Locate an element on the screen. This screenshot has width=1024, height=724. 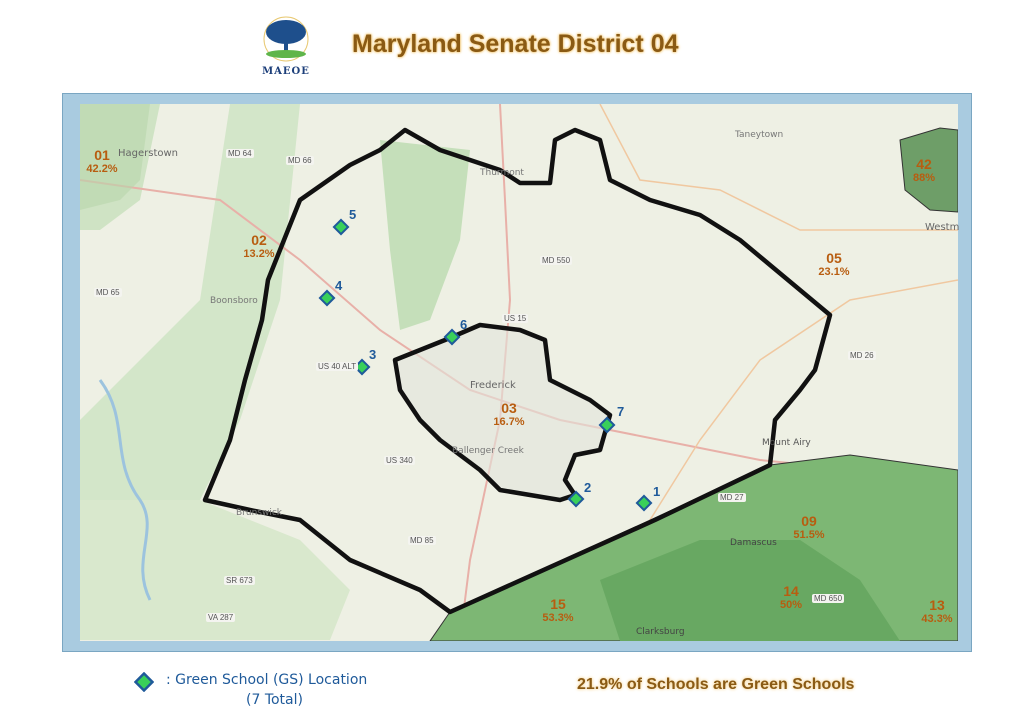
road-label: MD 650 is located at coordinates (828, 598).